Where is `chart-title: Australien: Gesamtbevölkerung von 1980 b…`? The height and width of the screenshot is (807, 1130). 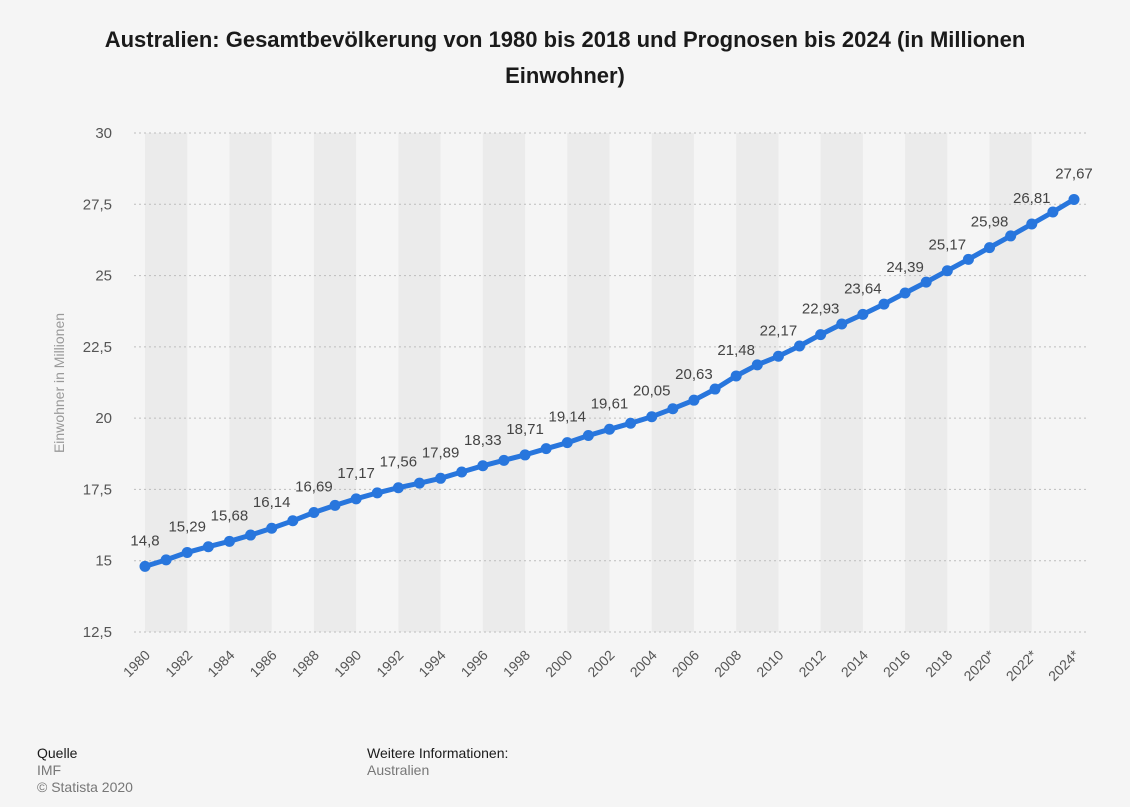 chart-title: Australien: Gesamtbevölkerung von 1980 b… is located at coordinates (565, 57).